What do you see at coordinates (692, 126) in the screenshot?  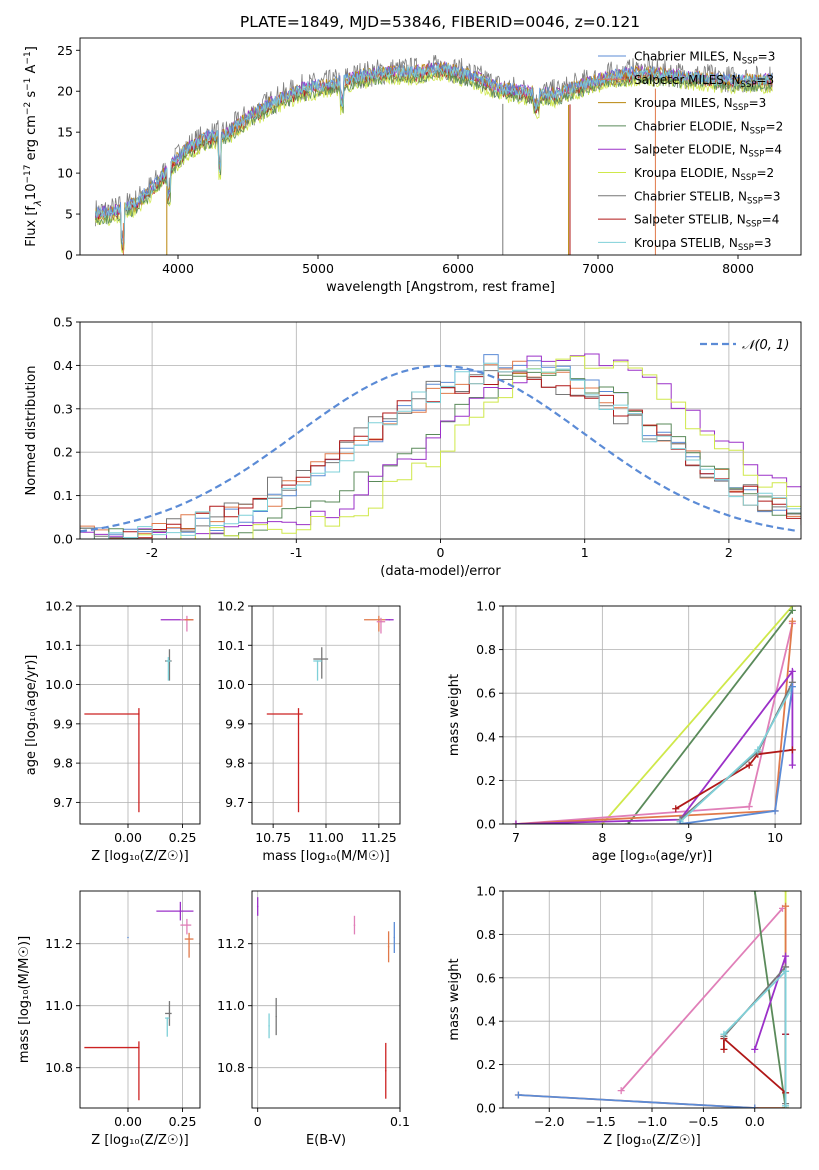 I see `legend-label-name: Chabrier ELODIE, N` at bounding box center [692, 126].